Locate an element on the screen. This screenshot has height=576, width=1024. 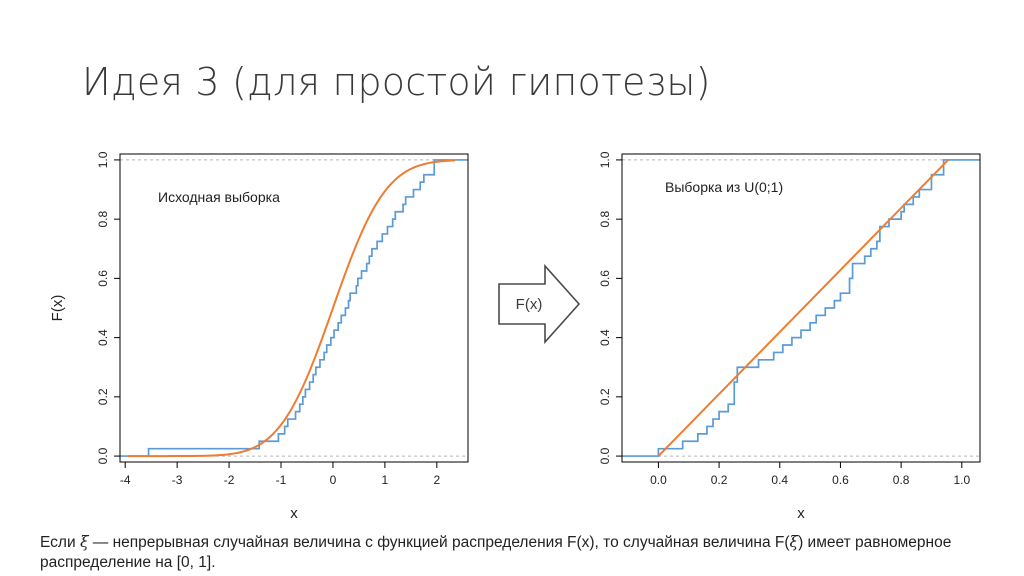
xi-symbol: ξ is located at coordinates (84, 542).